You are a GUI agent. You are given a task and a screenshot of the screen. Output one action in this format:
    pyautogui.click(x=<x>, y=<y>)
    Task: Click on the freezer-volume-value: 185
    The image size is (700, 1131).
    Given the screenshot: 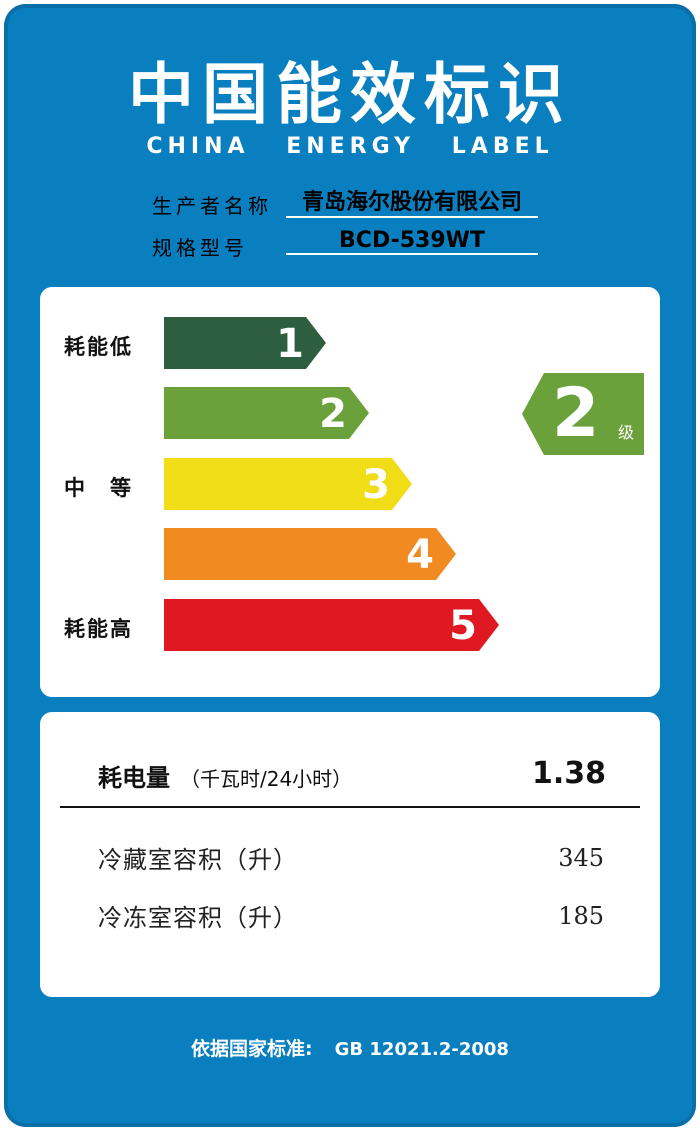 What is the action you would take?
    pyautogui.click(x=581, y=916)
    